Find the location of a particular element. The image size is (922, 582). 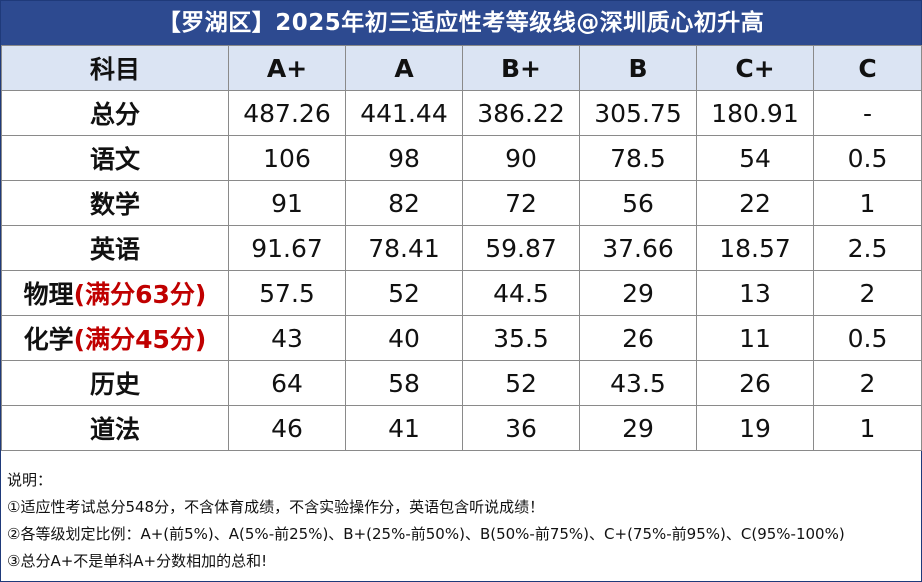

value-cell: 57.5 is located at coordinates (287, 293).